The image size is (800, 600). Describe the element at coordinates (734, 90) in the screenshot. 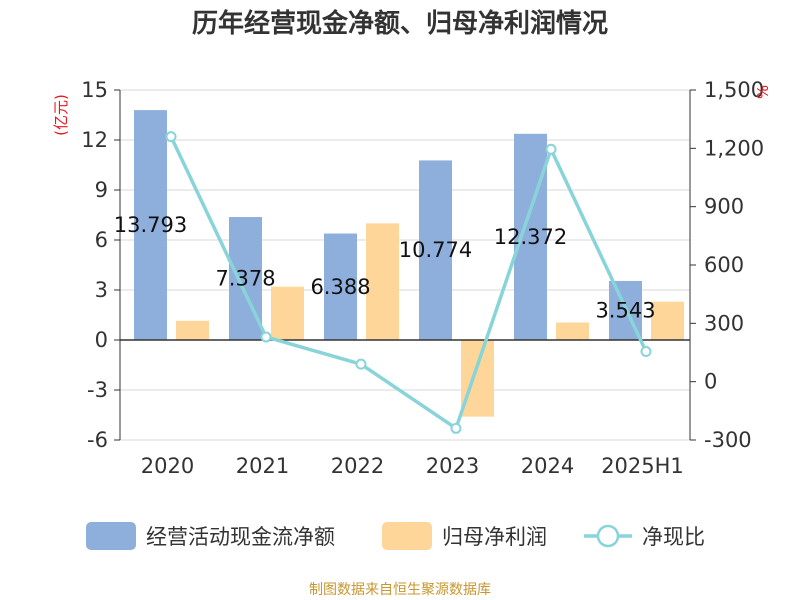

I see `right-tick-label: 1,500` at that location.